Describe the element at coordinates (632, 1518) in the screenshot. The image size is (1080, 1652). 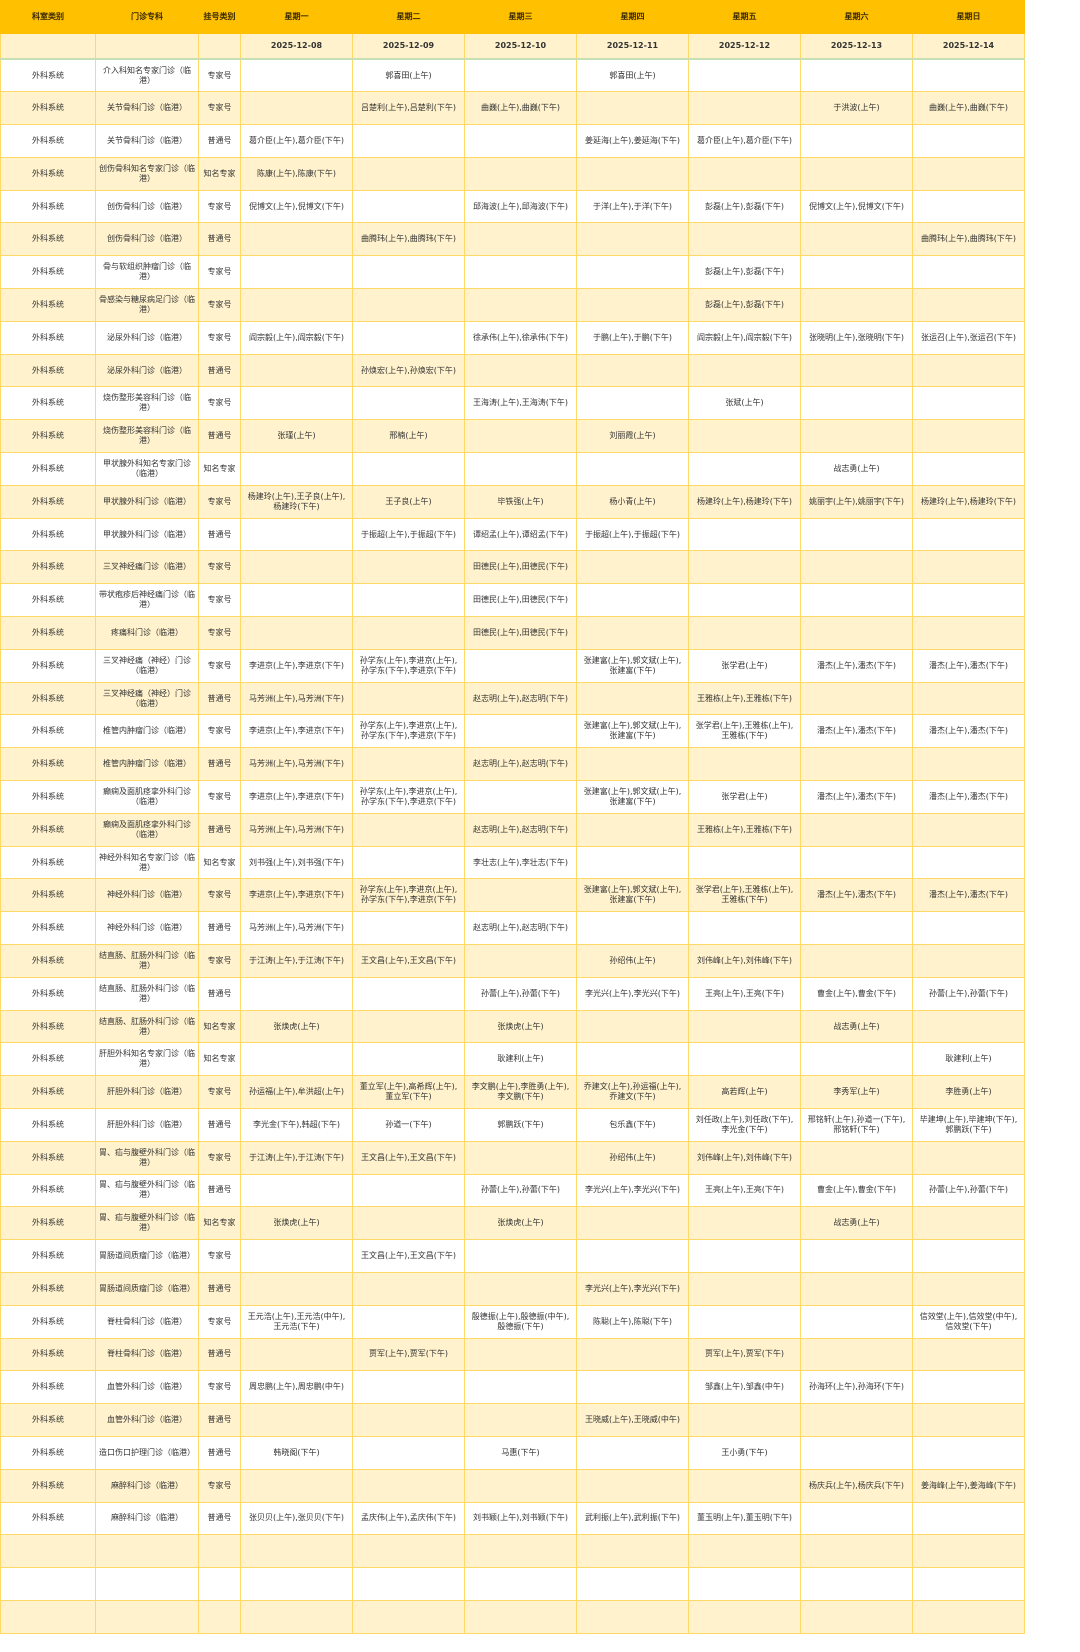
I see `thu-cell: 武利振(上午),武利振(下午)` at that location.